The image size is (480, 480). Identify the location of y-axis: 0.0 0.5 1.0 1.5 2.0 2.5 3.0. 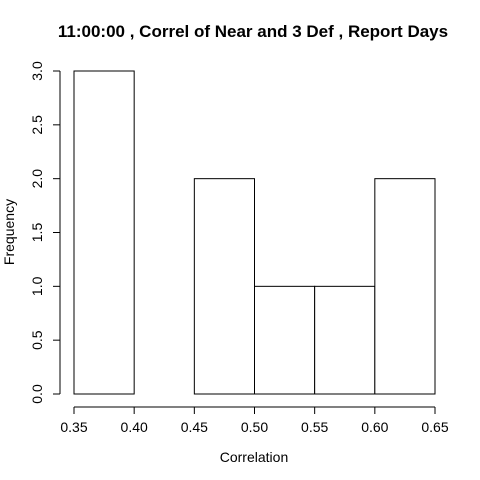
(45, 232).